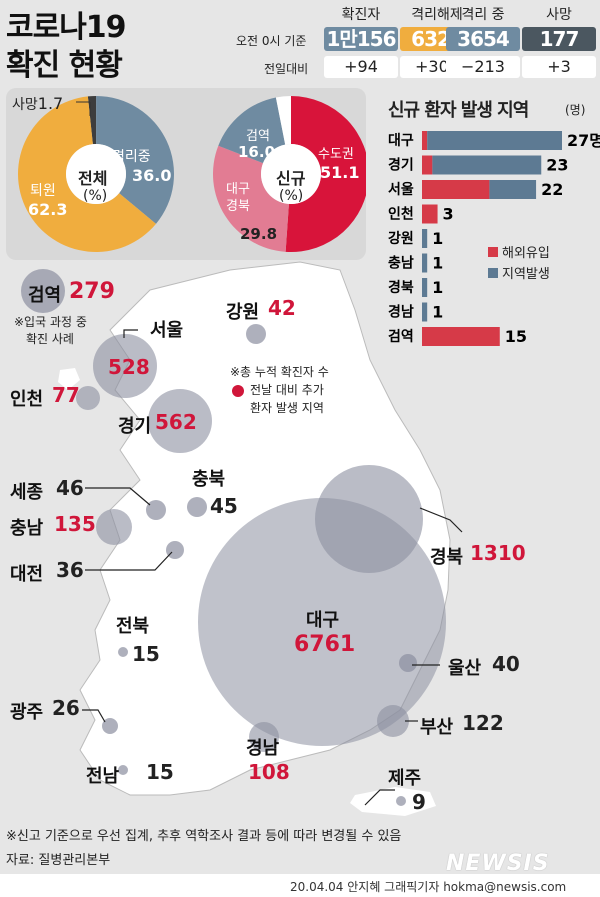  What do you see at coordinates (379, 797) in the screenshot?
I see `jeju-leader` at bounding box center [379, 797].